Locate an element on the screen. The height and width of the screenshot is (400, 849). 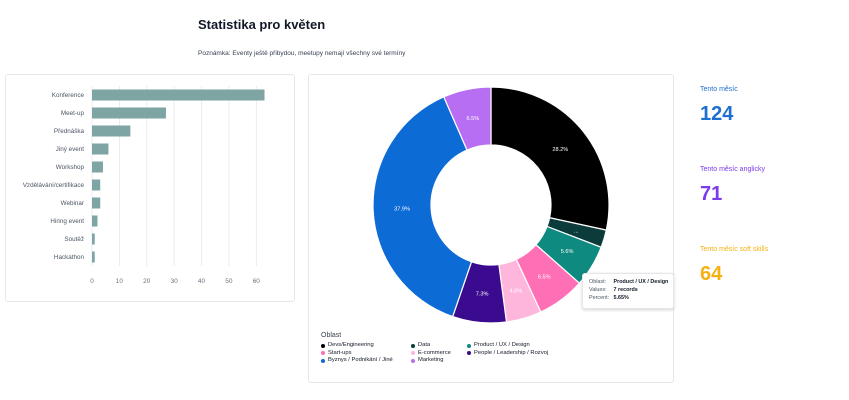
legend-label: Byznys / Podnikání / Jiné is located at coordinates (360, 360).